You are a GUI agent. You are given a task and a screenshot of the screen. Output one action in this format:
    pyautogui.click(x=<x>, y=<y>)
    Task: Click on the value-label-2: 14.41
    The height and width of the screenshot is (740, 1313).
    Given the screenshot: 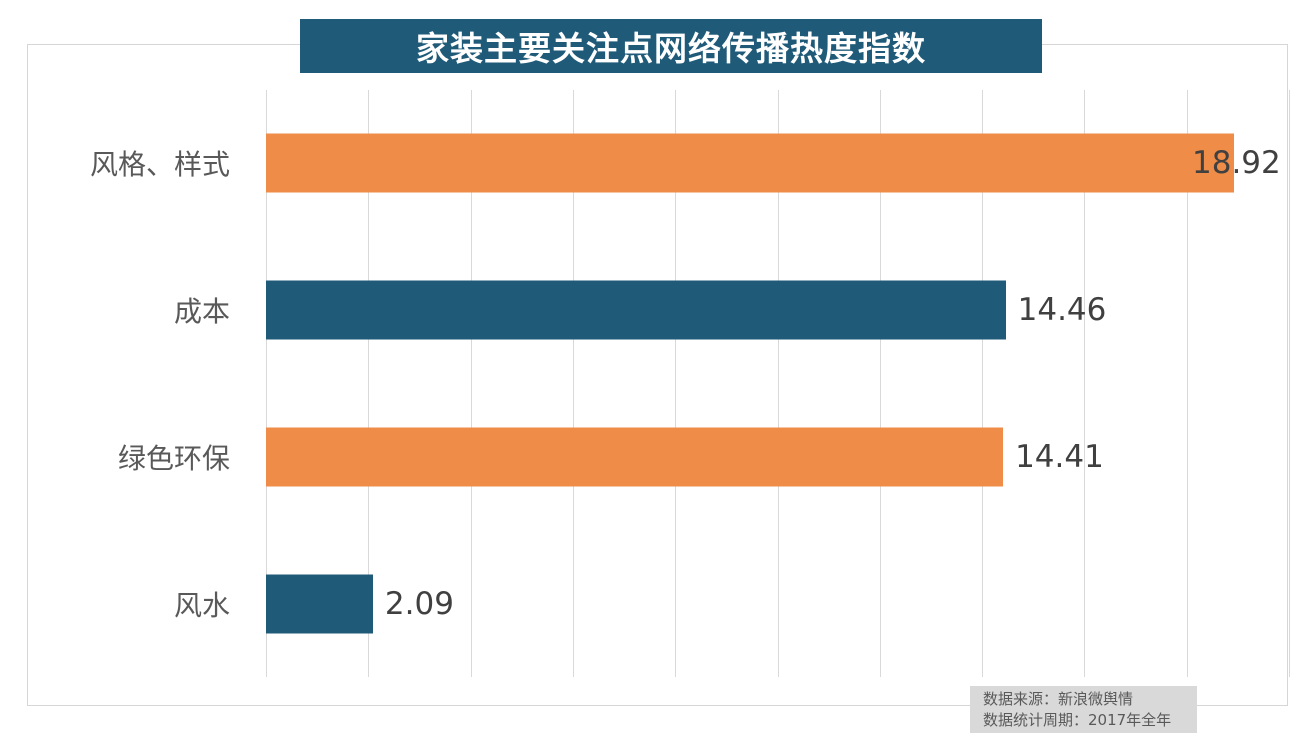 What is the action you would take?
    pyautogui.click(x=1059, y=456)
    